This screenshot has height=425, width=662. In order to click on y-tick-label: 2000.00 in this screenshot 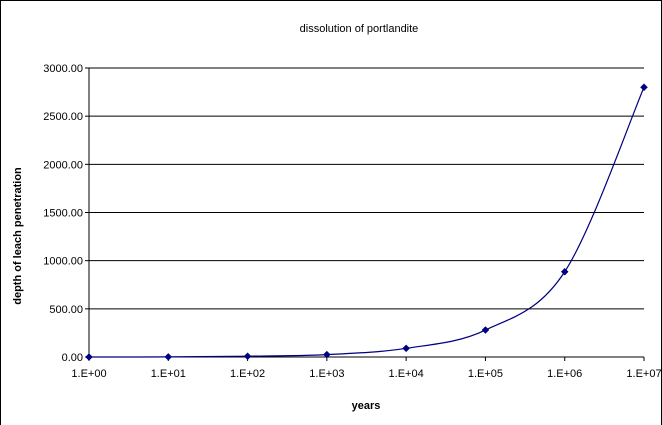, I will do `click(63, 165)`.